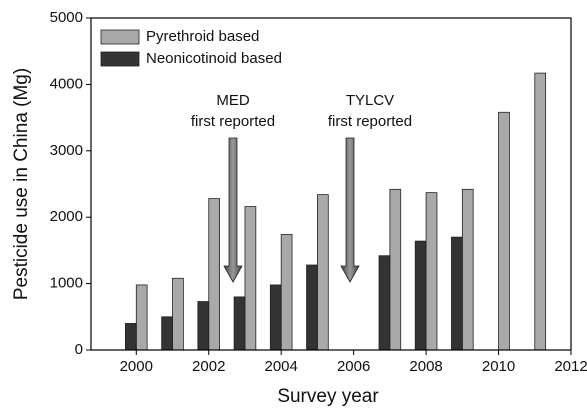  Describe the element at coordinates (328, 396) in the screenshot. I see `x-axis-title: Survey year` at that location.